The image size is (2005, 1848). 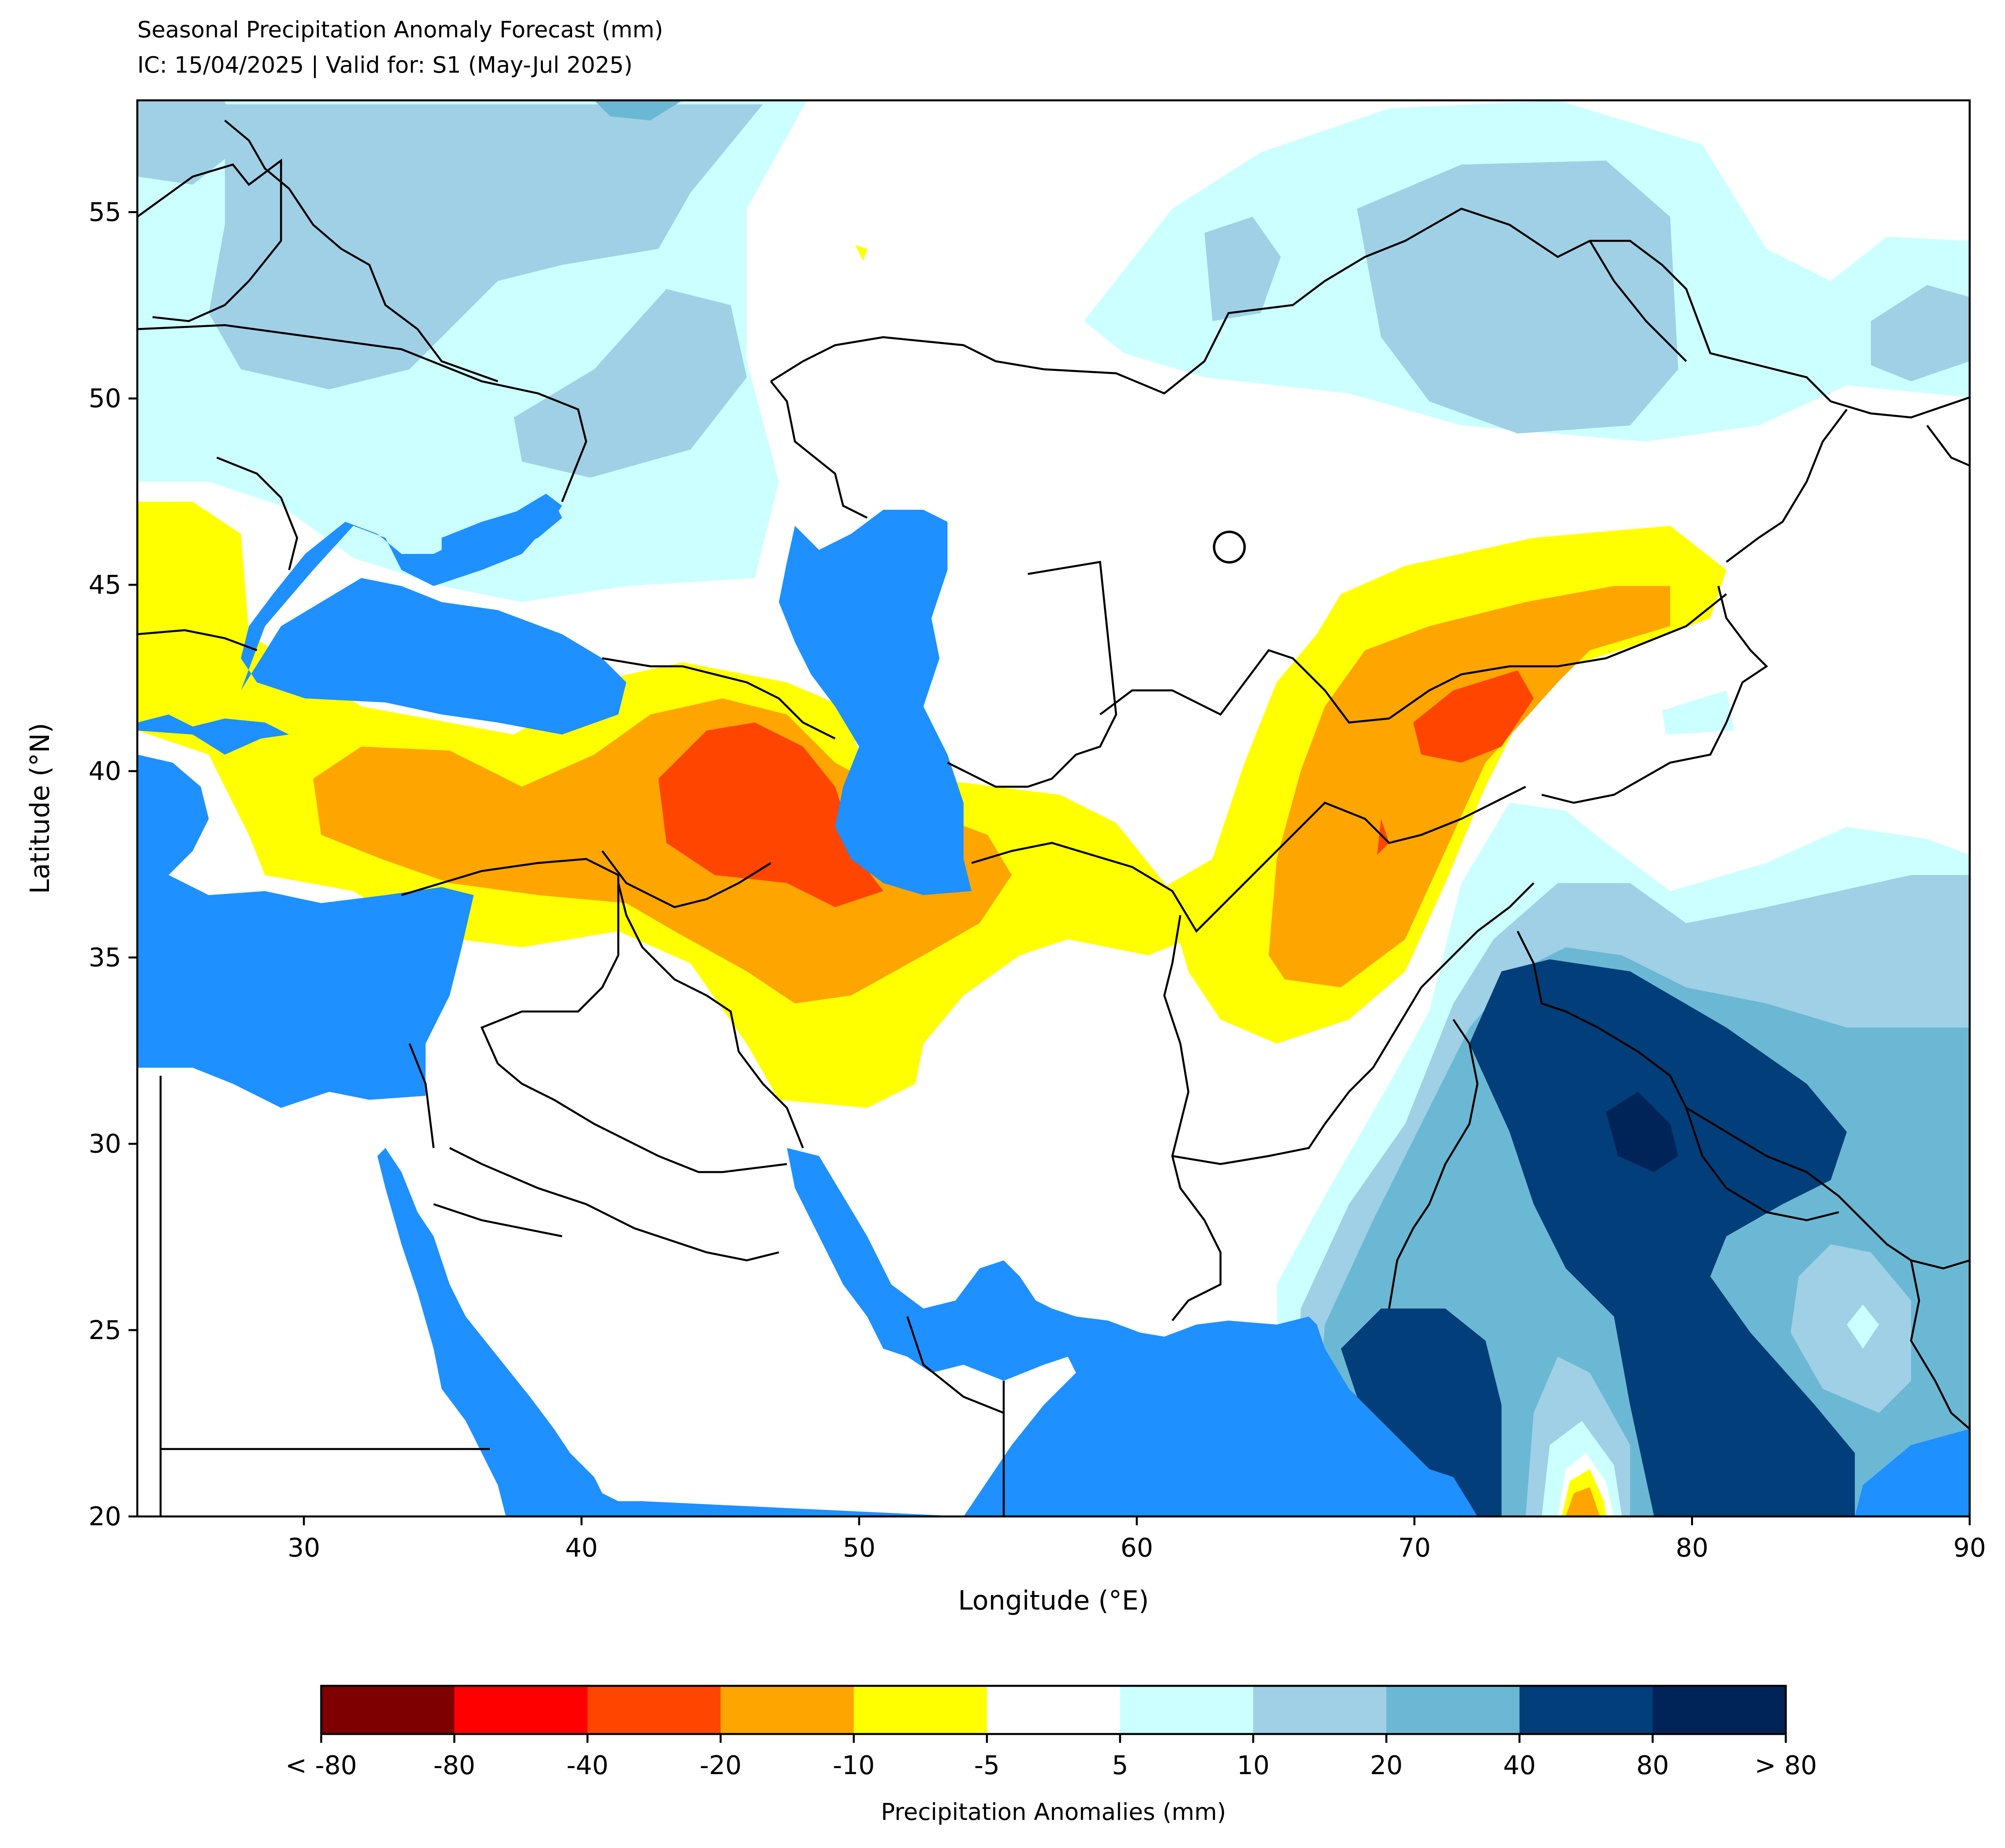 I want to click on y-tick-label: 20, so click(x=105, y=1517).